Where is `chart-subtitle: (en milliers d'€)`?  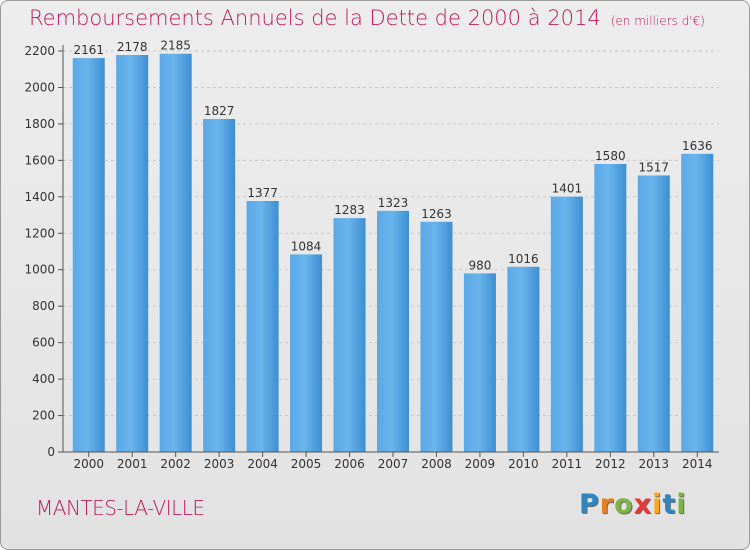 chart-subtitle: (en milliers d'€) is located at coordinates (657, 21).